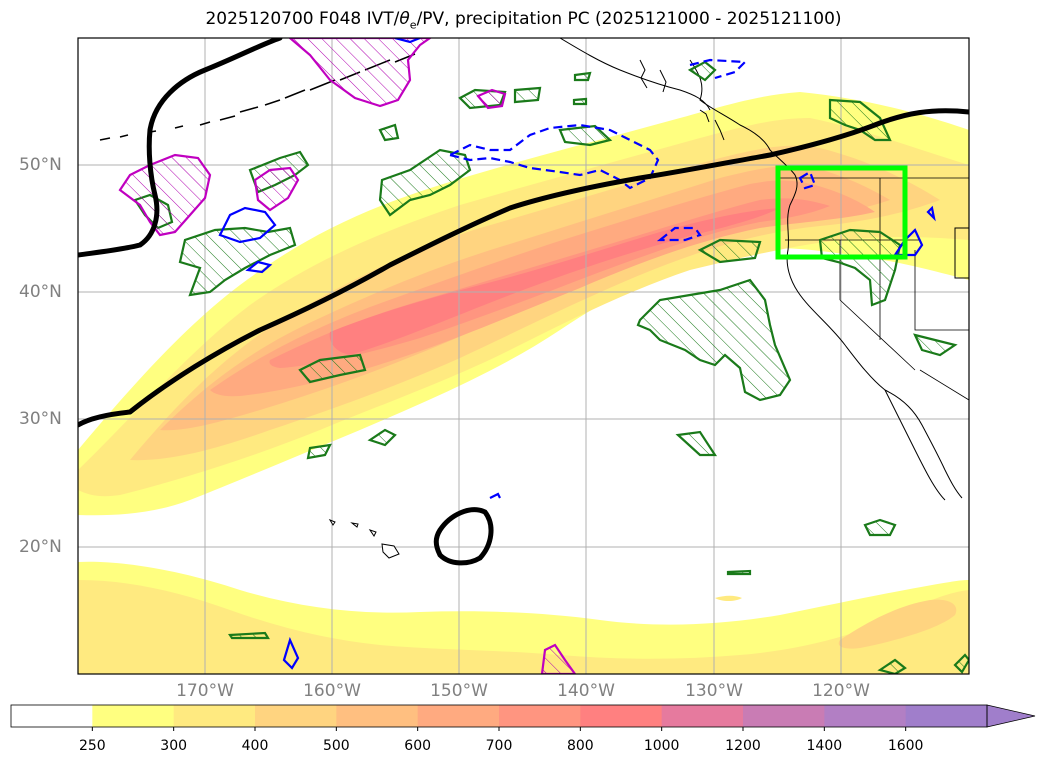  Describe the element at coordinates (1011, 716) in the screenshot. I see `colorbar-extend-arrow` at that location.